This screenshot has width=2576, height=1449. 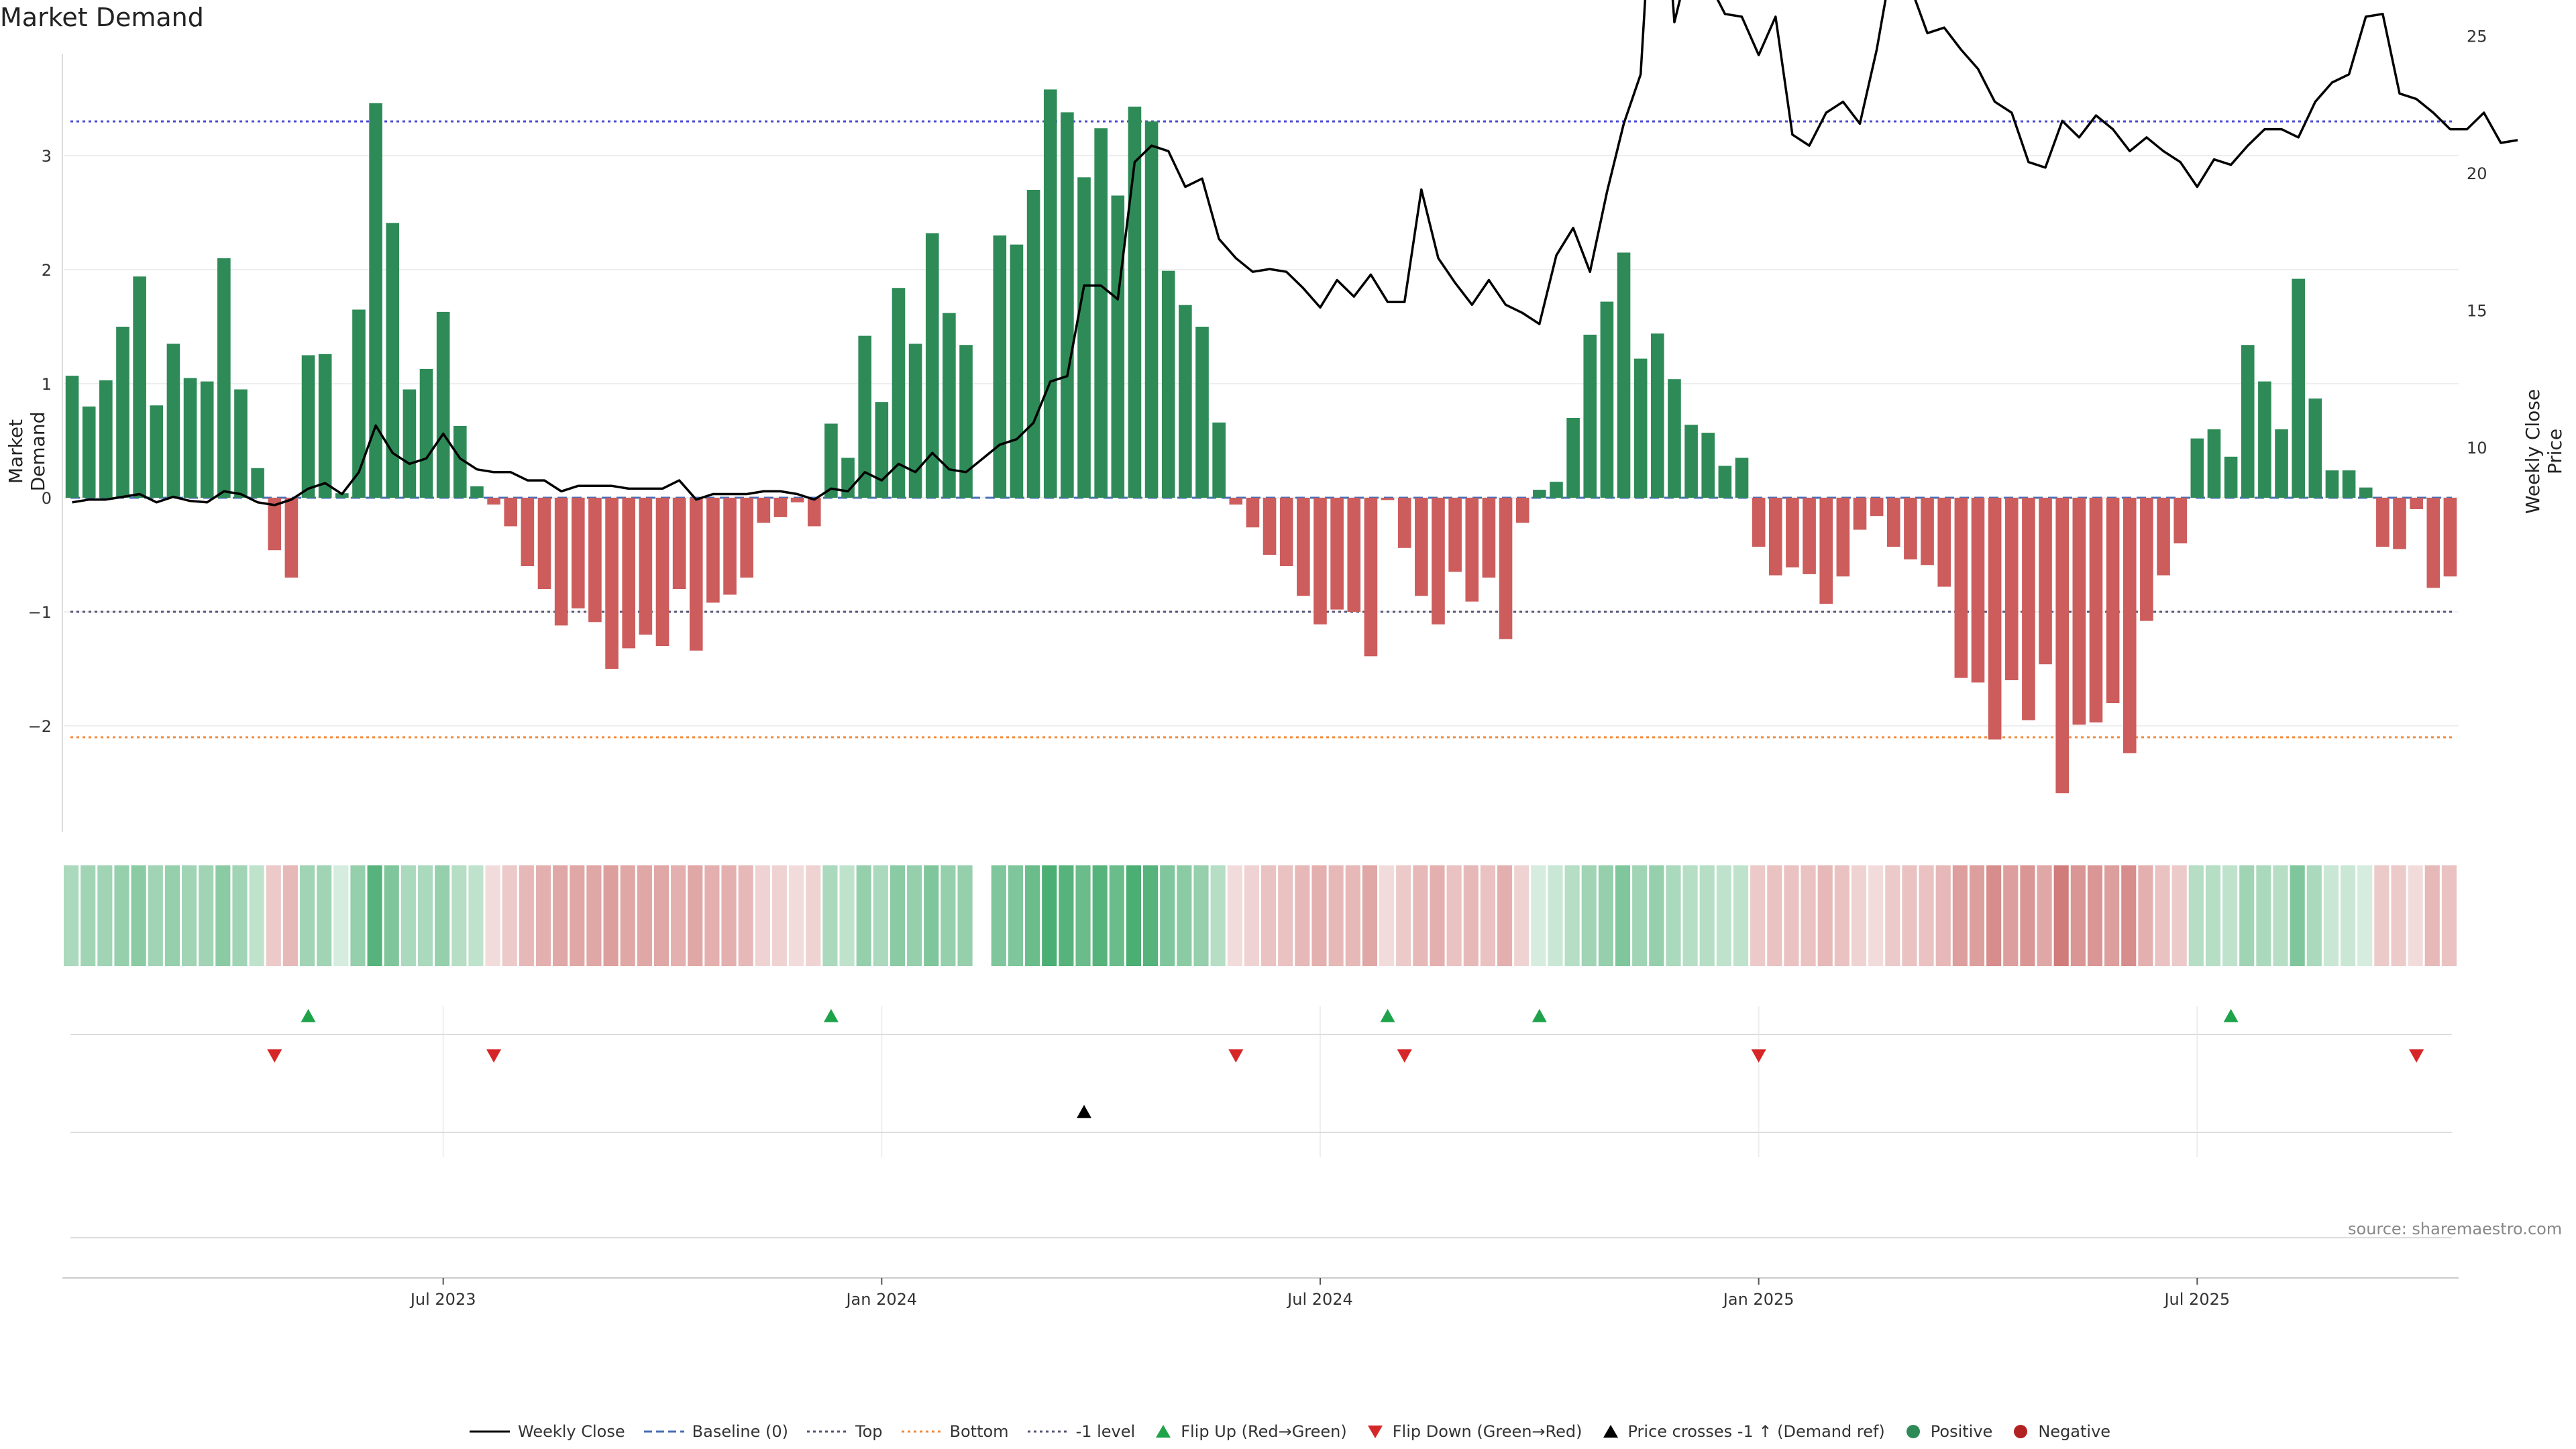 What do you see at coordinates (547, 1431) in the screenshot?
I see `legend-item: Weekly Close` at bounding box center [547, 1431].